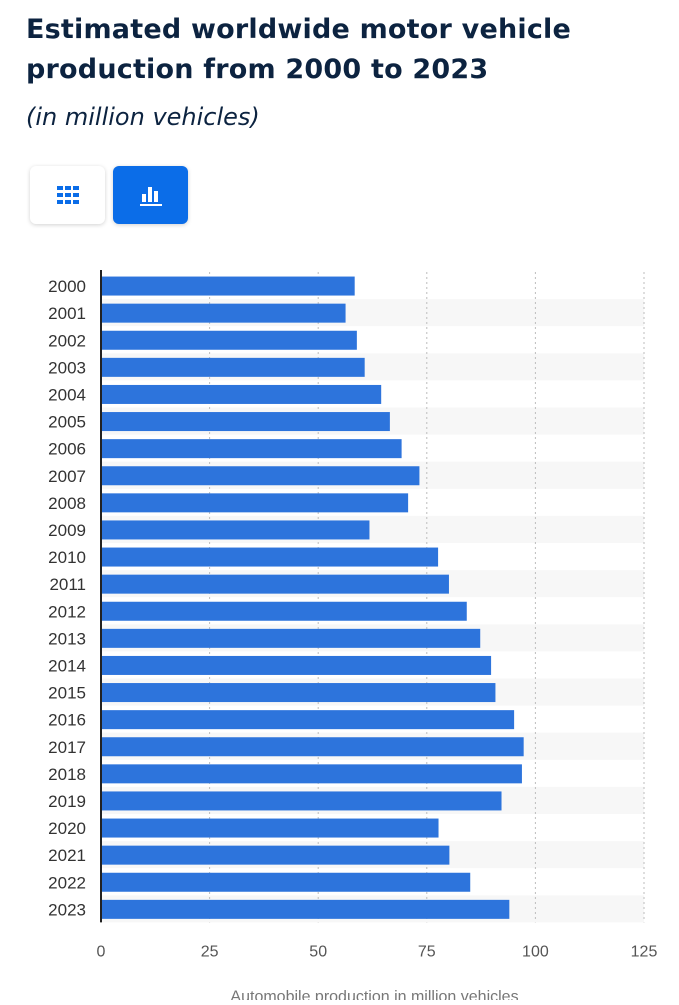 The height and width of the screenshot is (1005, 679). I want to click on y-tick-label: 2000, so click(67, 286).